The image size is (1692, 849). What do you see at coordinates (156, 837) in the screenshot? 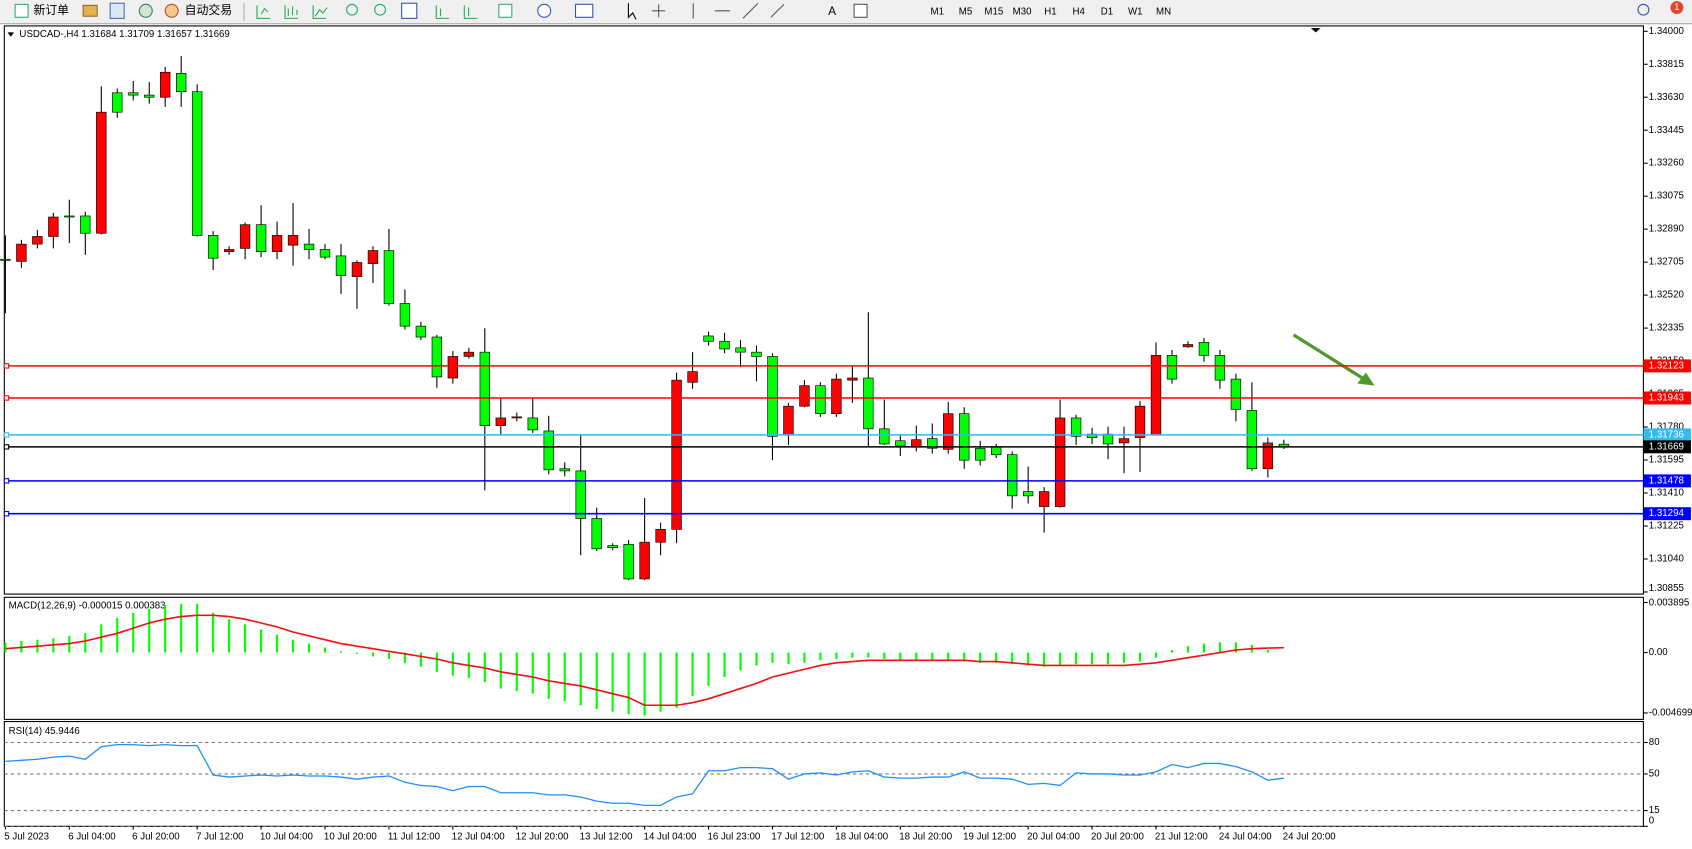
I see `x-tick-label: 6 Jul 20:00` at bounding box center [156, 837].